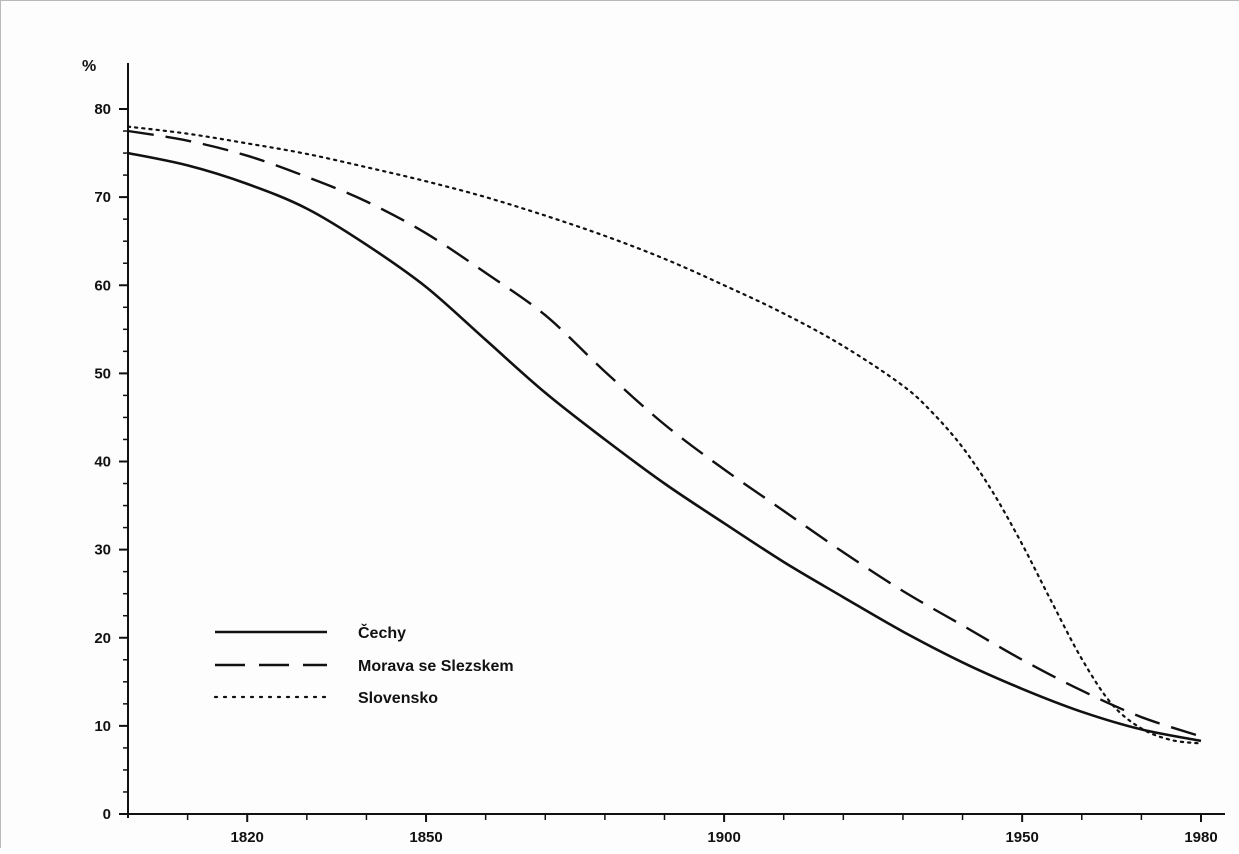  Describe the element at coordinates (107, 814) in the screenshot. I see `y-tick-label: 0` at that location.